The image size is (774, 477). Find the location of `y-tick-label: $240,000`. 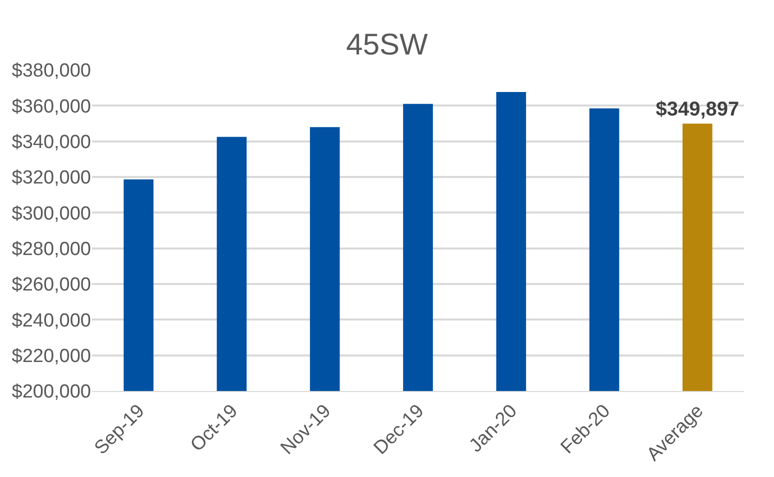

y-tick-label: $240,000 is located at coordinates (51, 321).